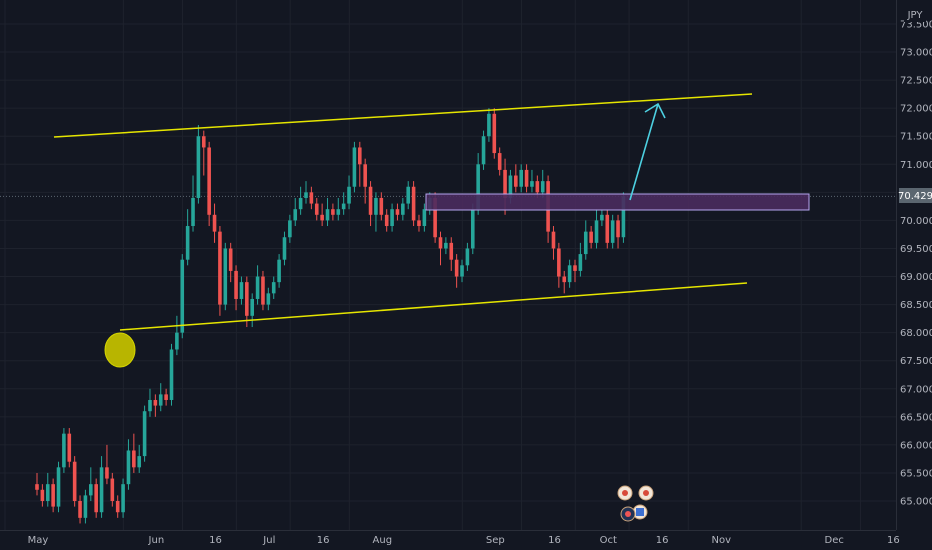 Image resolution: width=932 pixels, height=550 pixels. I want to click on x-tick-label: Sep, so click(495, 540).